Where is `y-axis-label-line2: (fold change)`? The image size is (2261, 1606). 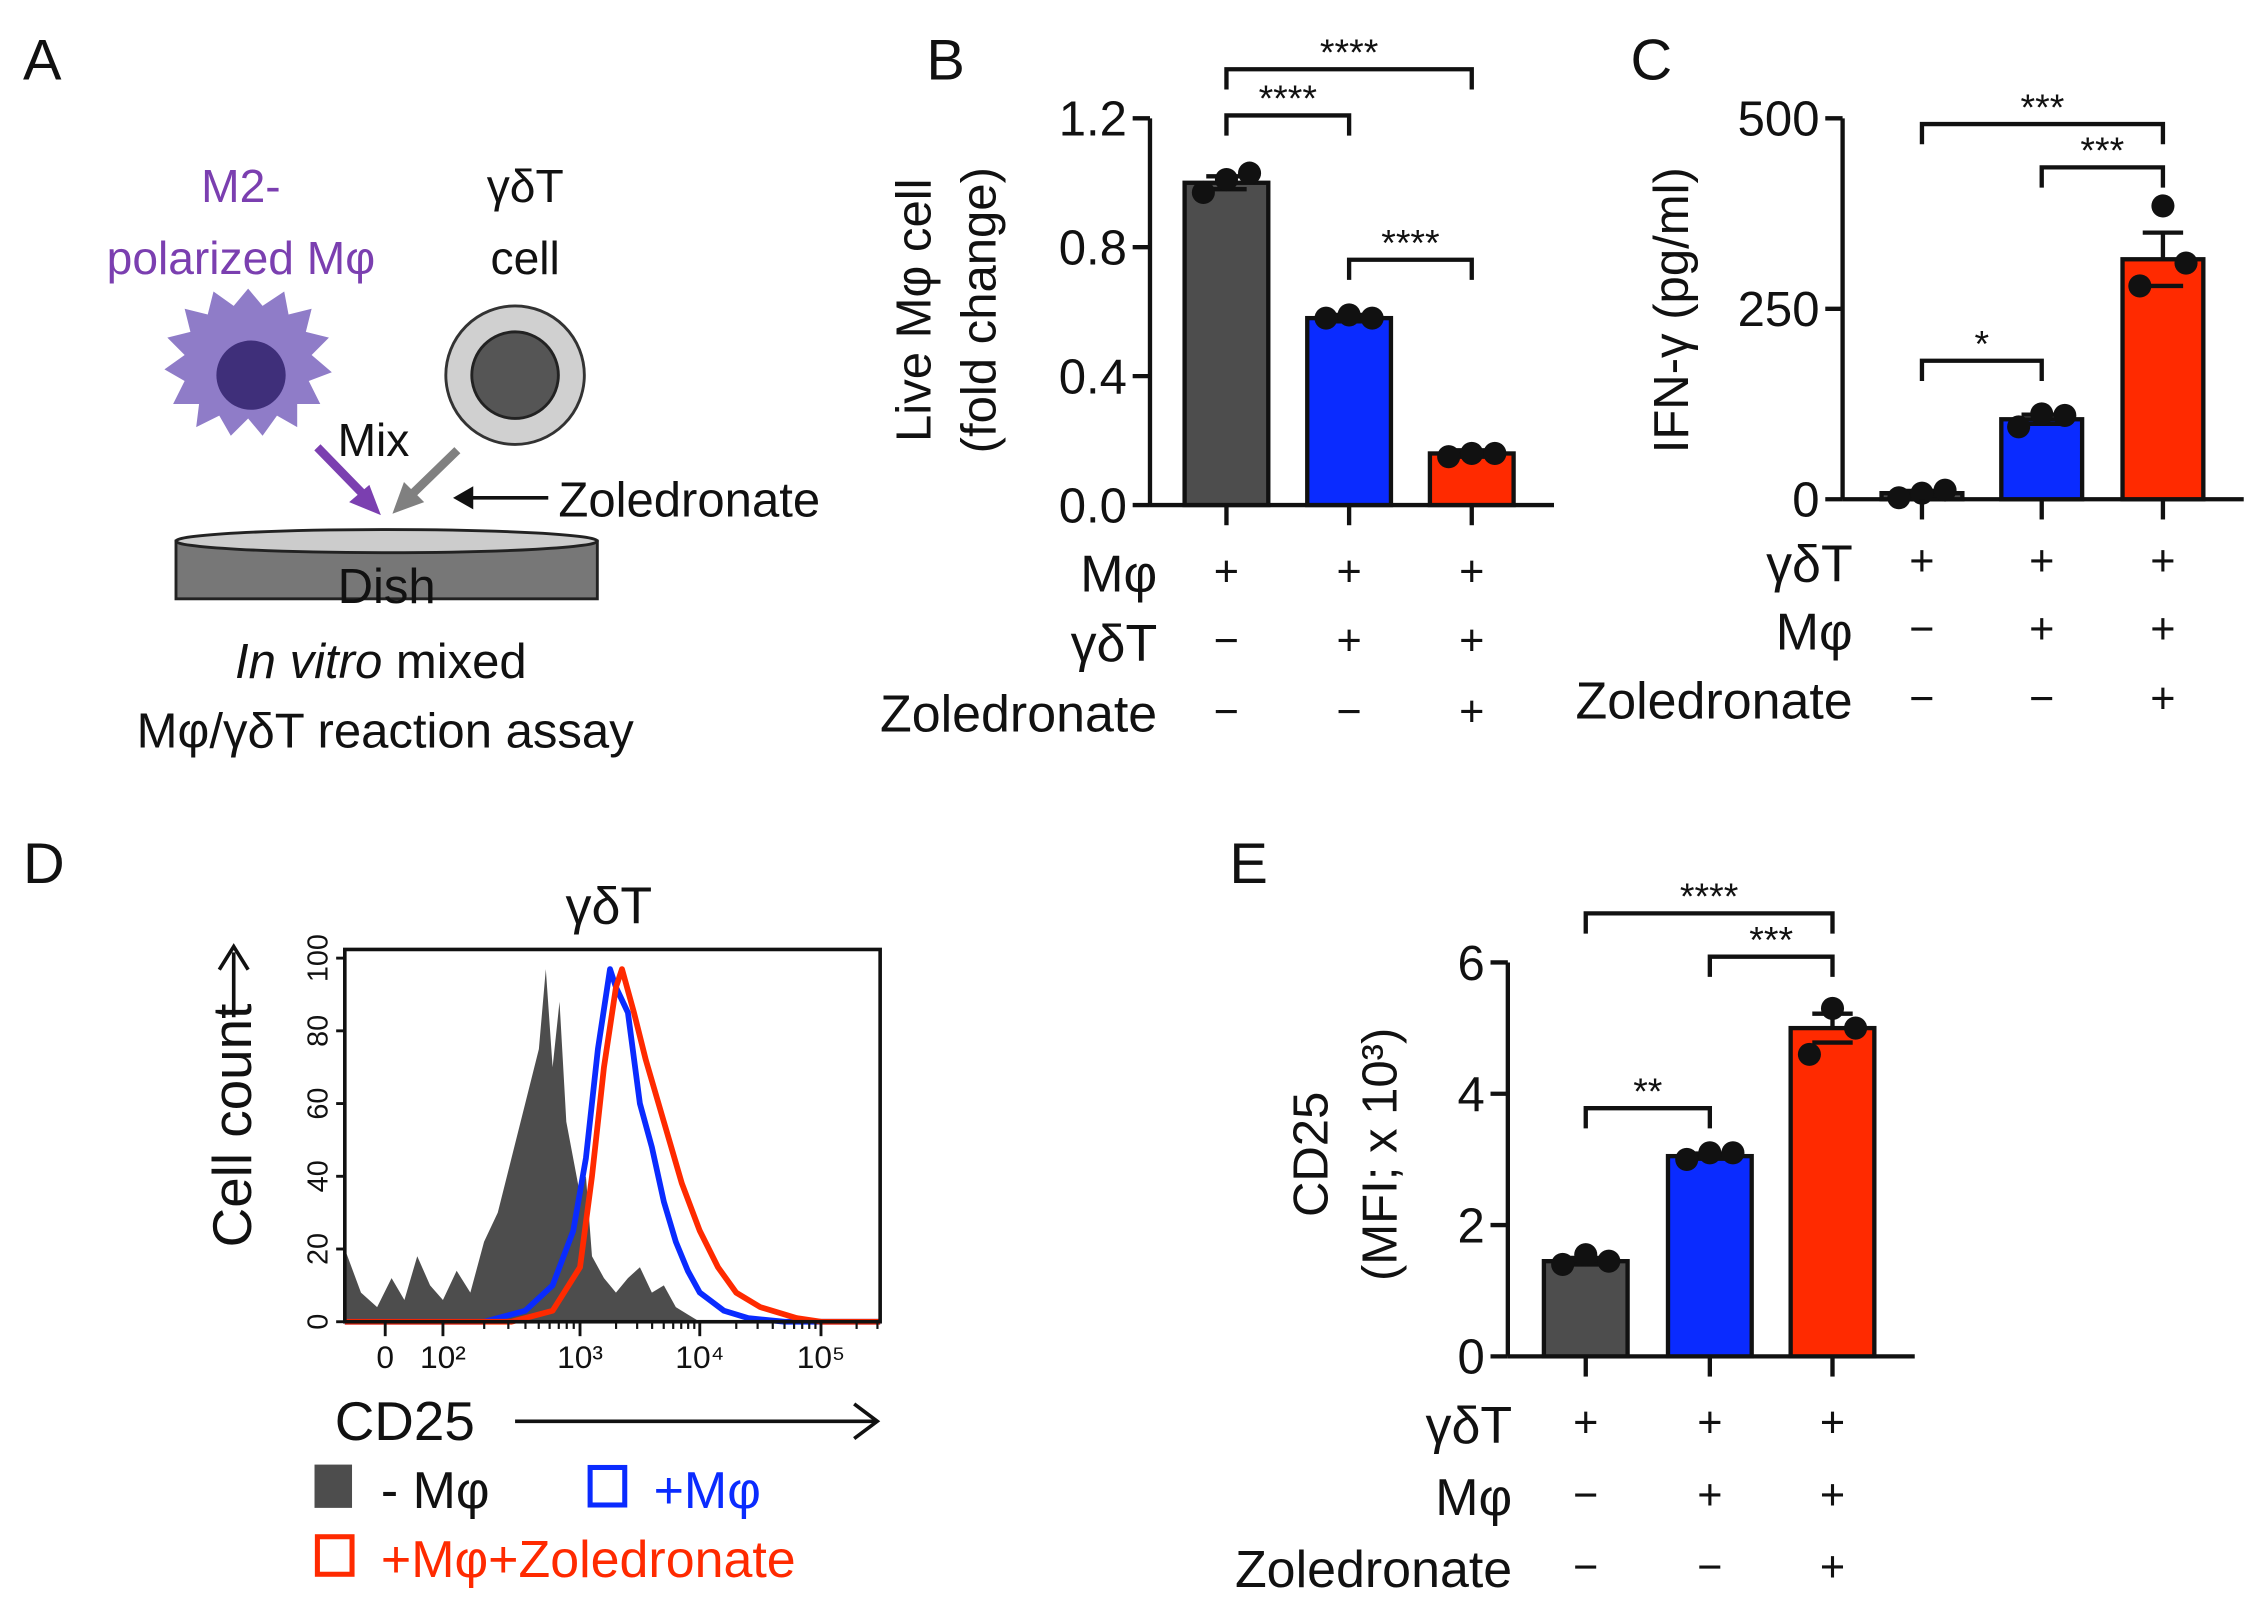 y-axis-label-line2: (fold change) is located at coordinates (980, 310).